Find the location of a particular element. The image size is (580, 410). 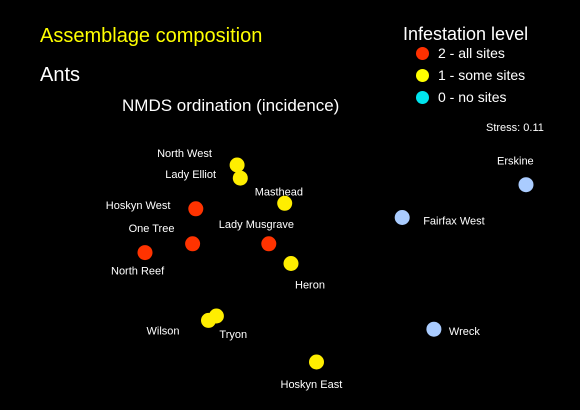

site-label: Wreck is located at coordinates (464, 332).